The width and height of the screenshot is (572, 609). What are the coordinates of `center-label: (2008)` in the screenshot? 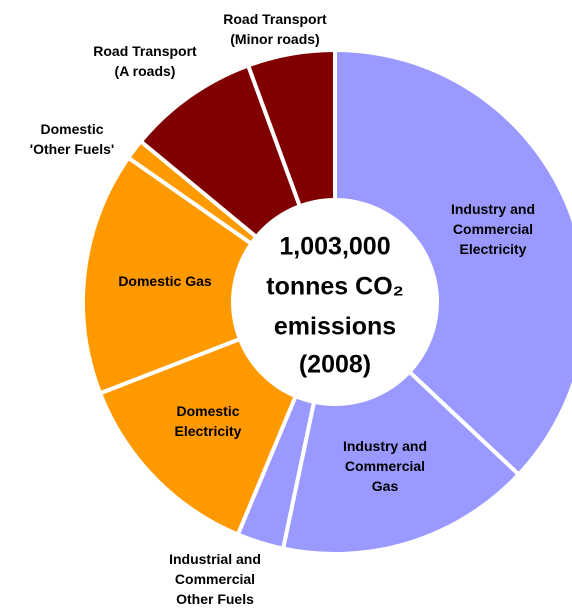 It's located at (335, 365).